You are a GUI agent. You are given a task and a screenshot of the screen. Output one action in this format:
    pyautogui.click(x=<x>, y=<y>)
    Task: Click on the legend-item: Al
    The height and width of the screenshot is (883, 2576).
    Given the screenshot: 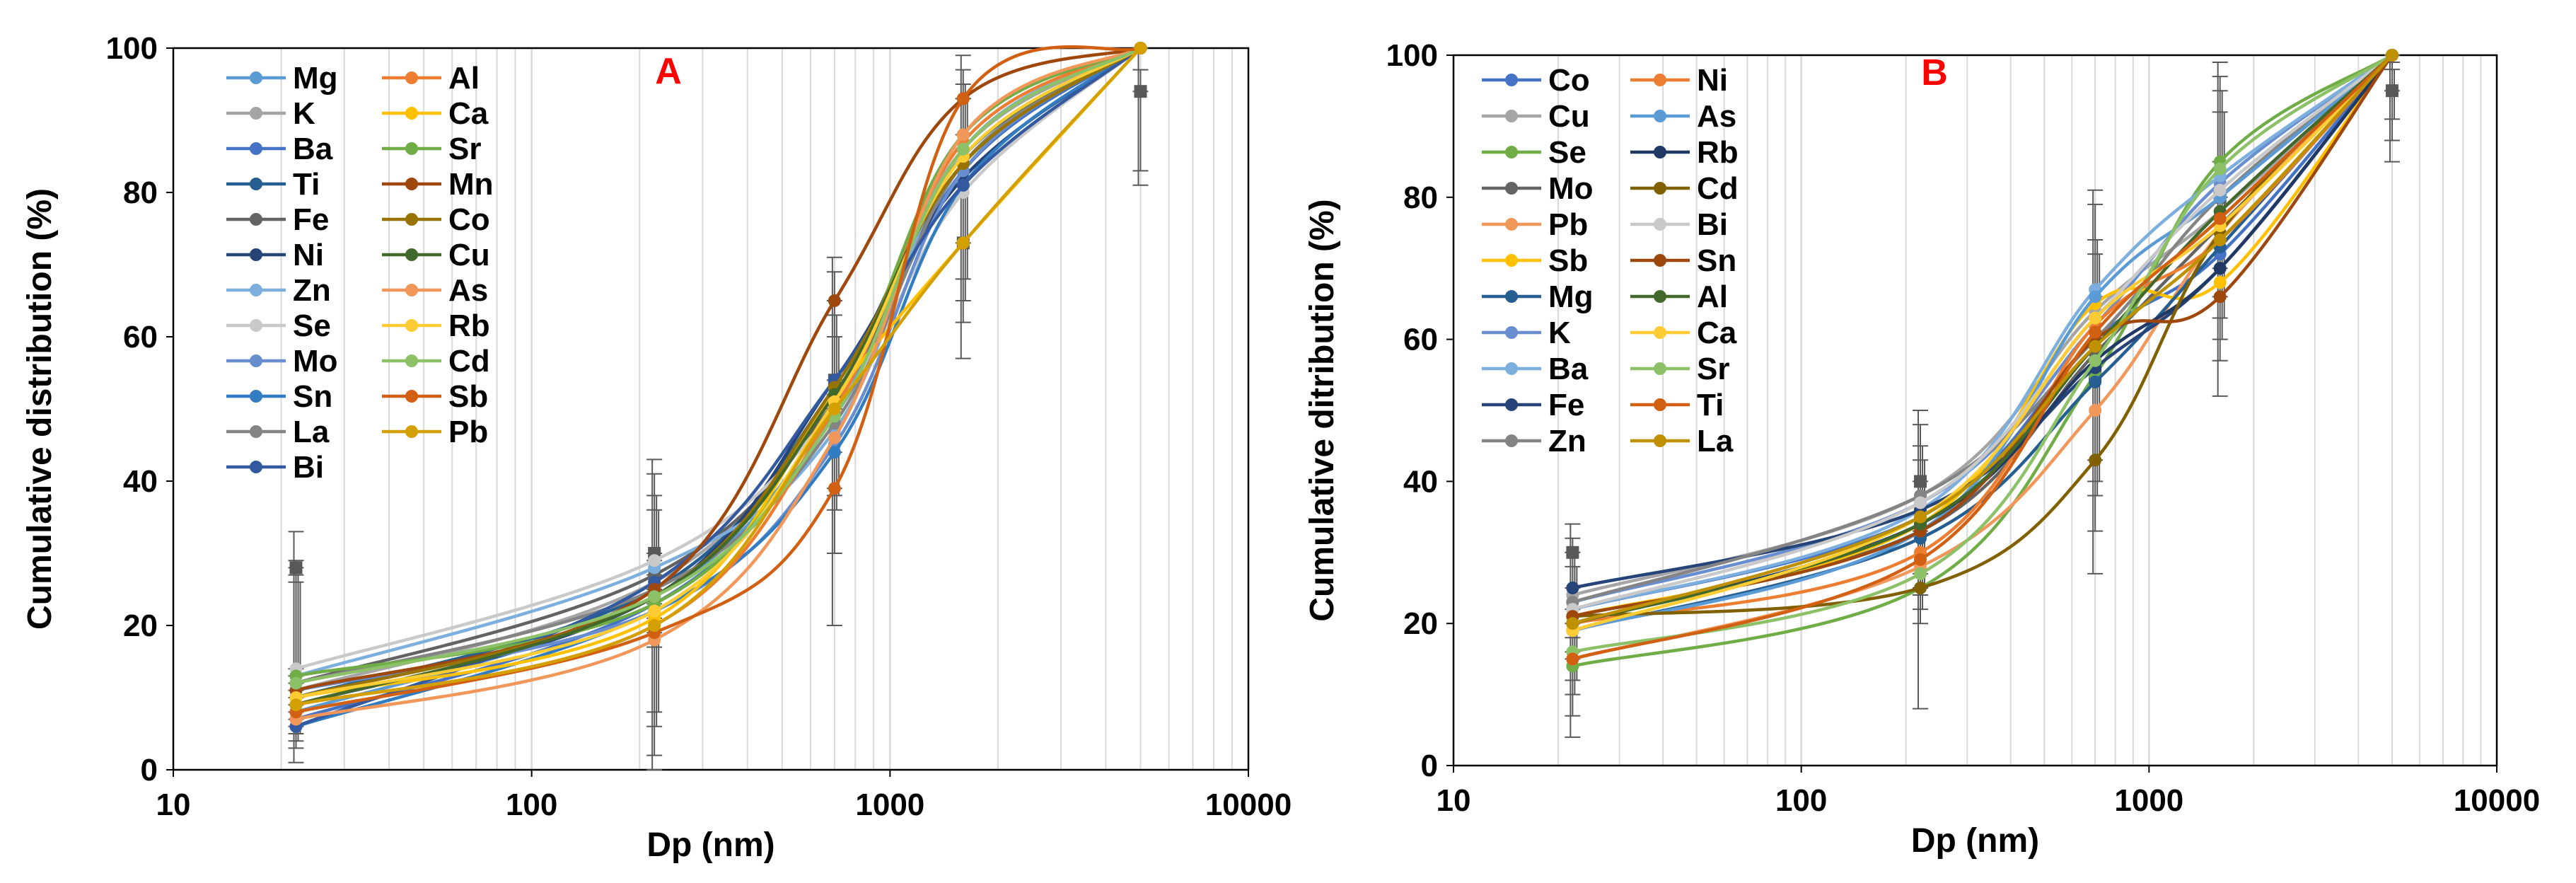 What is the action you would take?
    pyautogui.click(x=1679, y=296)
    